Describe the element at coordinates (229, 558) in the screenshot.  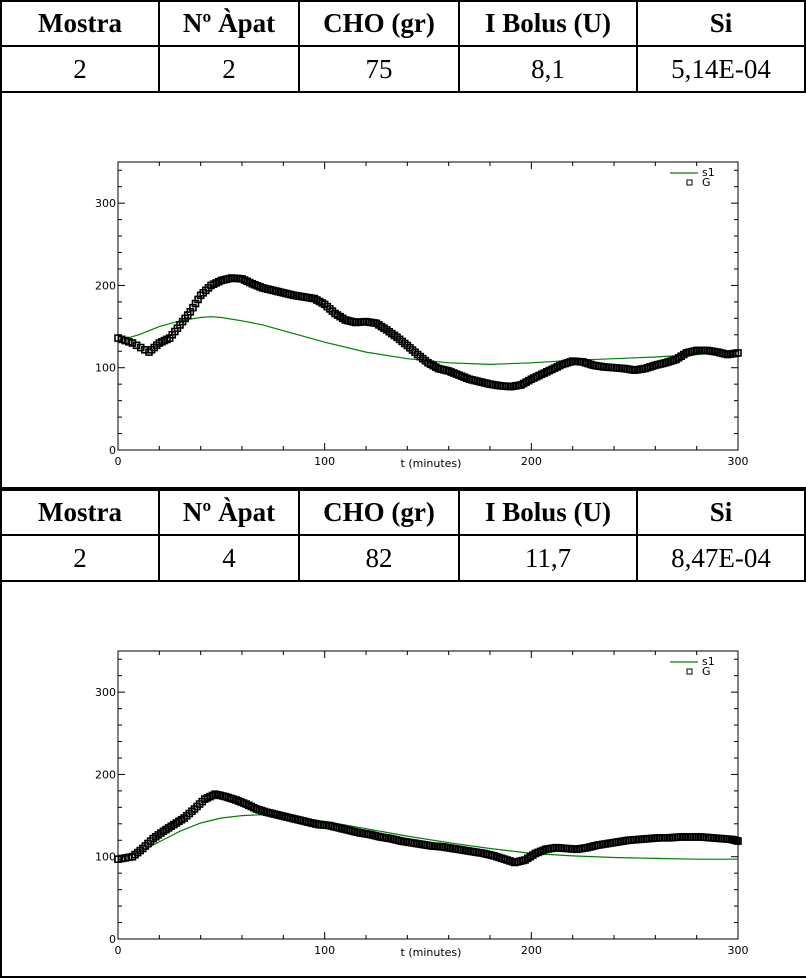
I see `cell-apat: 4` at that location.